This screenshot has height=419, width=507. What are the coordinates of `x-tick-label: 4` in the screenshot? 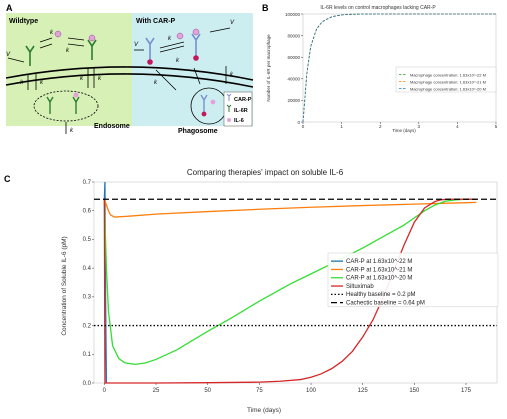 It's located at (457, 126).